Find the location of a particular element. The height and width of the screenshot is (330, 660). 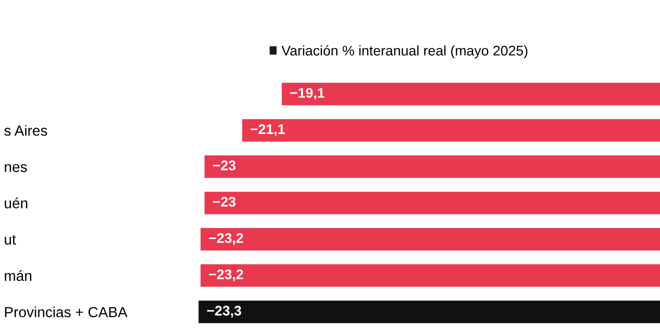

y-tick-label: mán is located at coordinates (18, 275).